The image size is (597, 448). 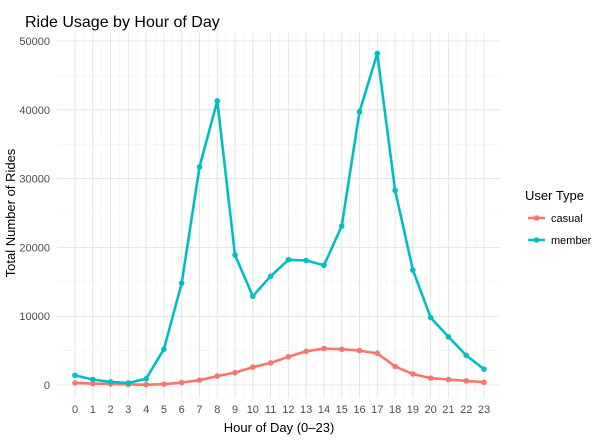 I want to click on x-tick-label: 14, so click(x=324, y=410).